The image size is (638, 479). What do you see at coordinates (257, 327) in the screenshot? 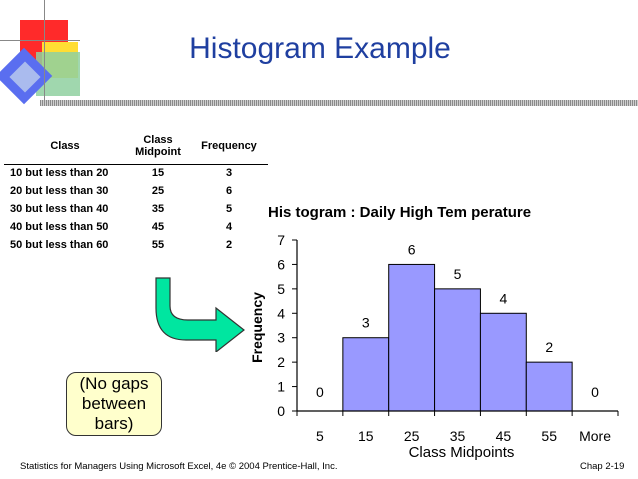
I see `y-axis-title: Frequency` at bounding box center [257, 327].